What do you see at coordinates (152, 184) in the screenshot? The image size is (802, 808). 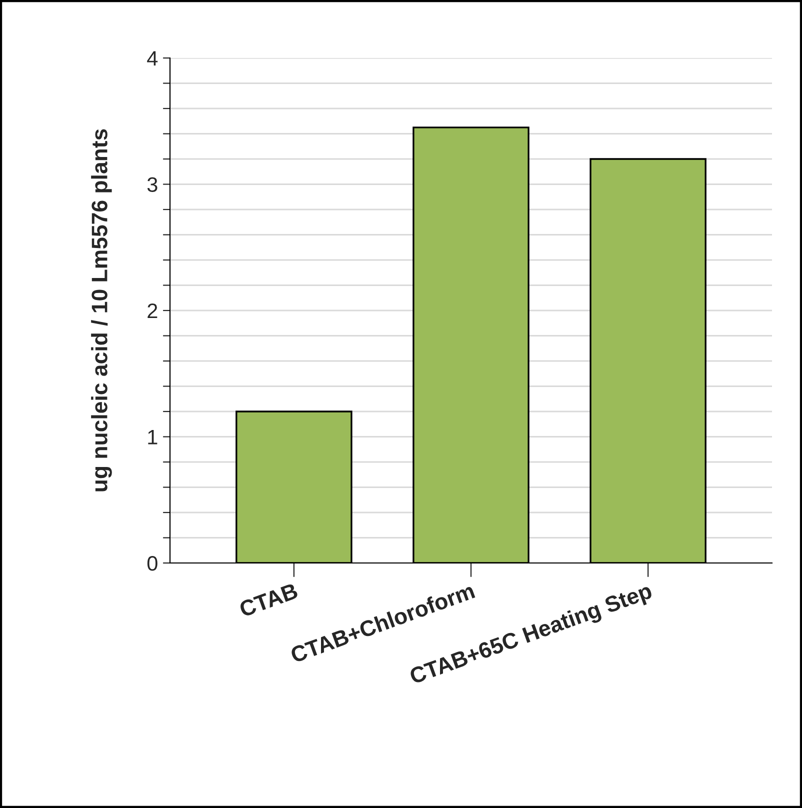 I see `y-tick-label: 3` at bounding box center [152, 184].